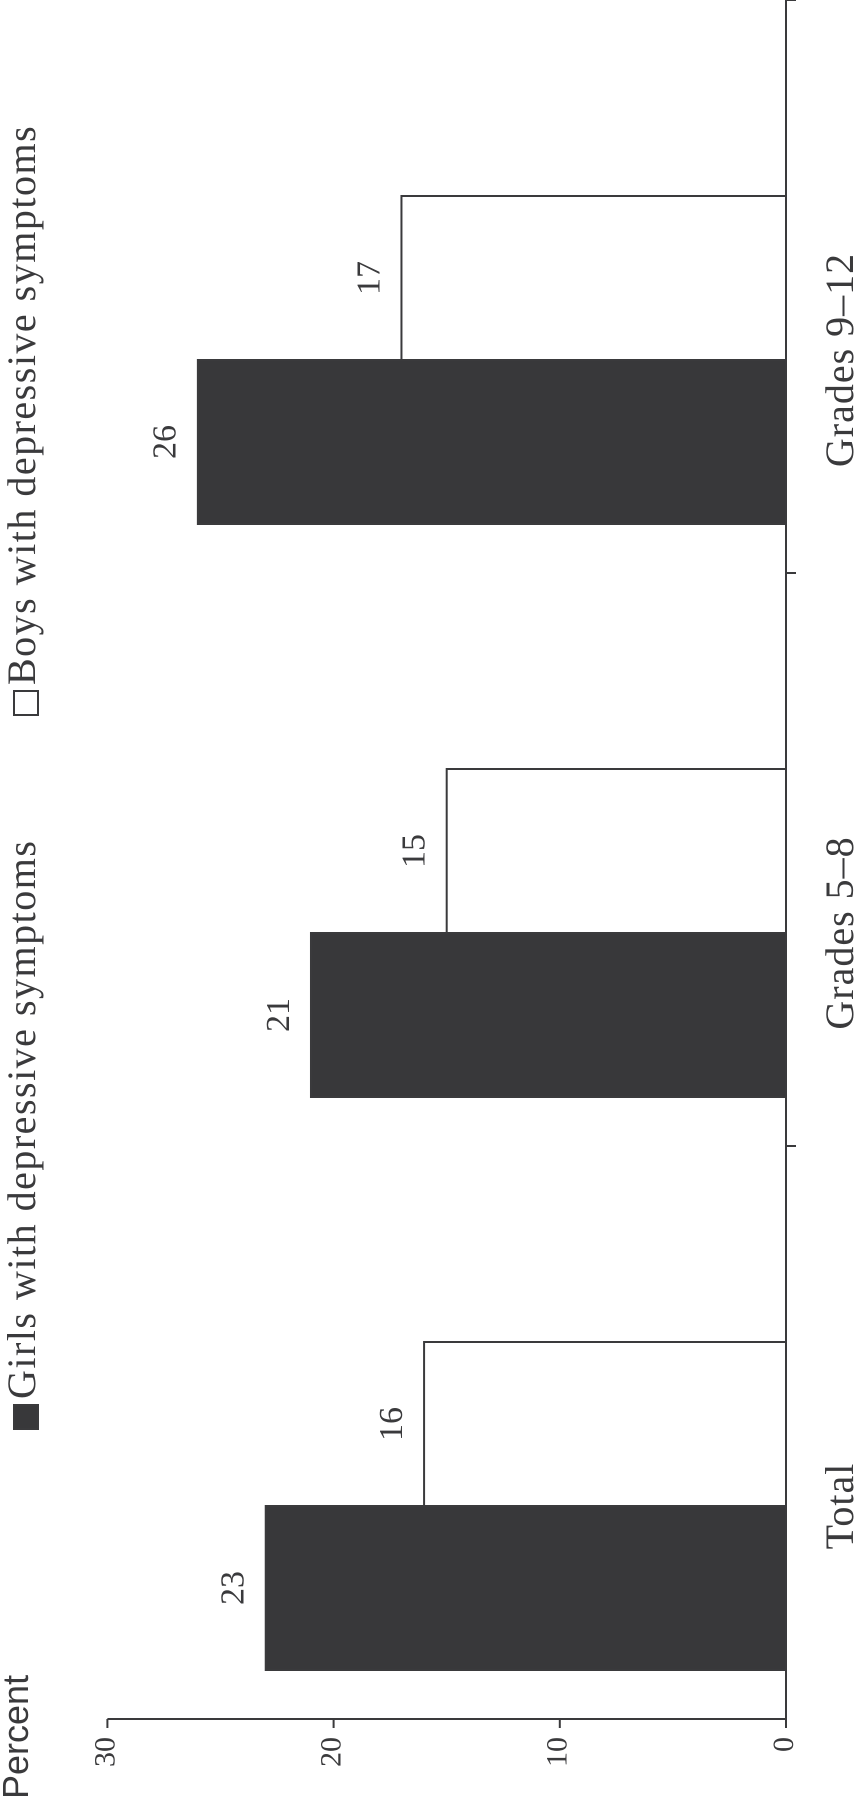 This screenshot has width=866, height=1807. What do you see at coordinates (391, 1424) in the screenshot?
I see `data-label: 16` at bounding box center [391, 1424].